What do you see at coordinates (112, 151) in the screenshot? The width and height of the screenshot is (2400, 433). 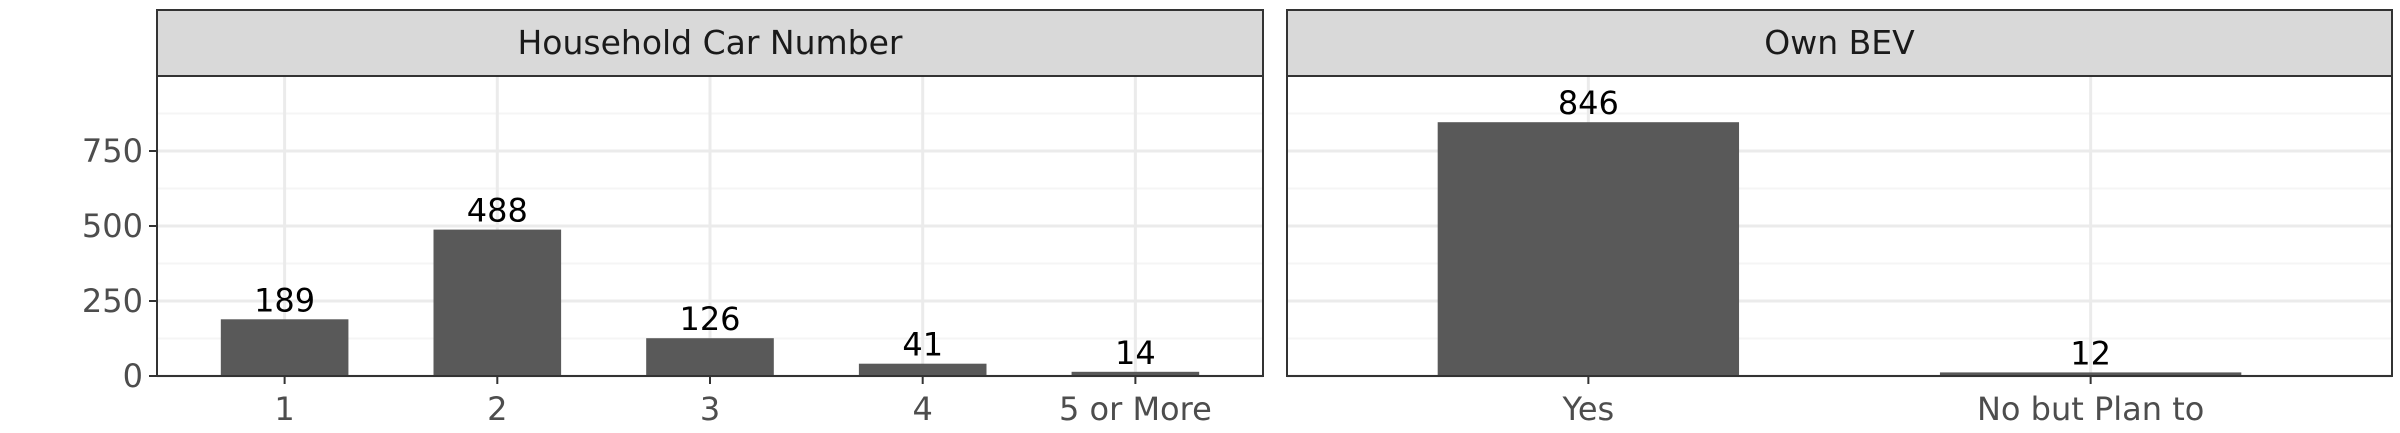 I see `y-tick-label: 750` at bounding box center [112, 151].